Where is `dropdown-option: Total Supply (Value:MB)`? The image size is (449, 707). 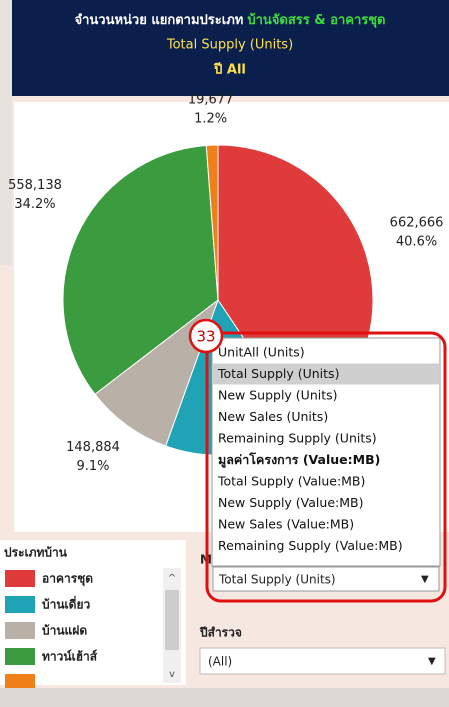
dropdown-option: Total Supply (Value:MB) is located at coordinates (291, 481).